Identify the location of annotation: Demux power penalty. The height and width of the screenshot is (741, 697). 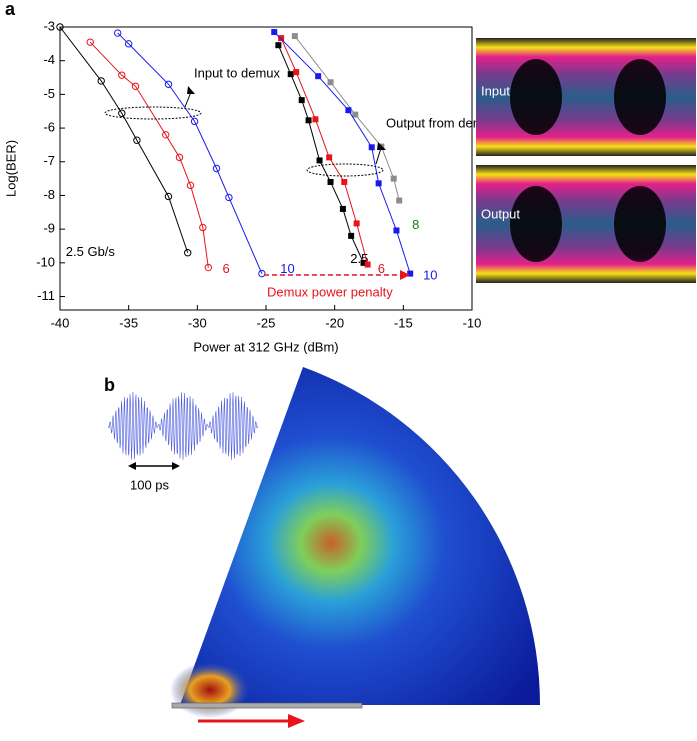
(330, 291).